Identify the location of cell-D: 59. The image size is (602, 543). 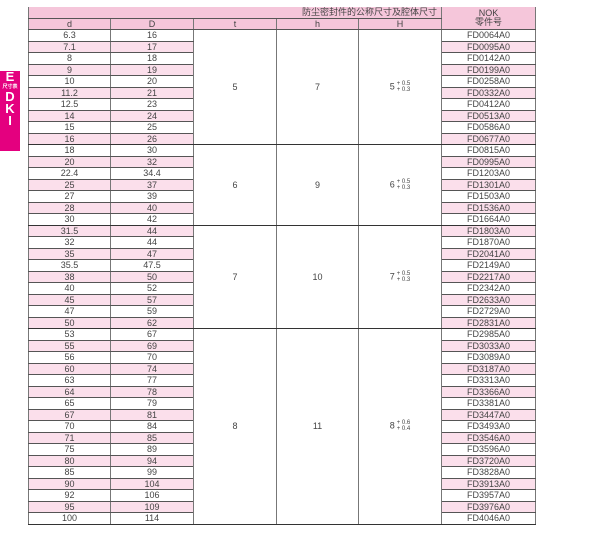
(152, 311).